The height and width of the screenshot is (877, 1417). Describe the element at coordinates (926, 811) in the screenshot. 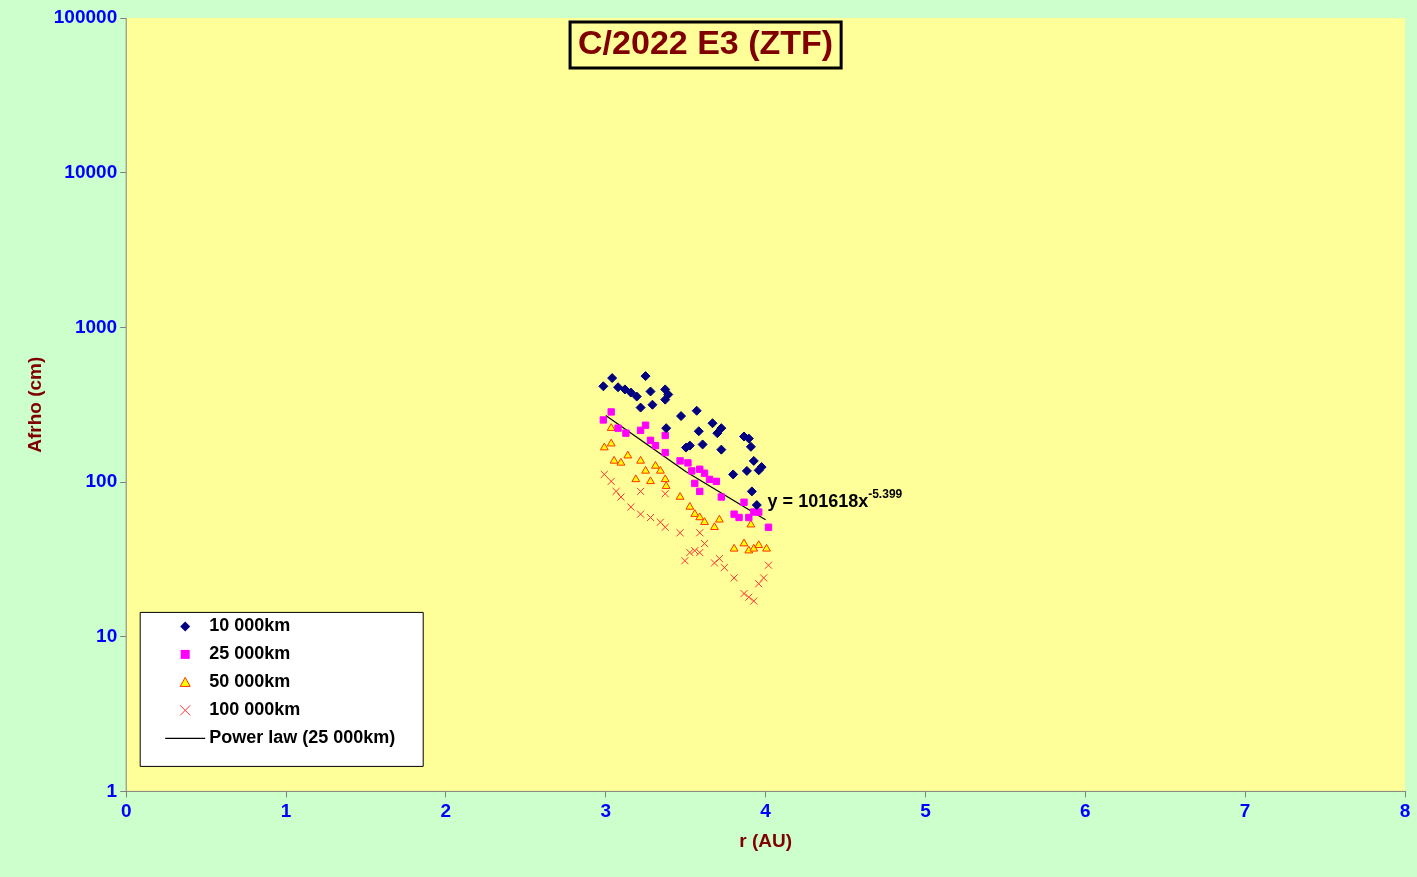

I see `x-tick-label: 5` at that location.